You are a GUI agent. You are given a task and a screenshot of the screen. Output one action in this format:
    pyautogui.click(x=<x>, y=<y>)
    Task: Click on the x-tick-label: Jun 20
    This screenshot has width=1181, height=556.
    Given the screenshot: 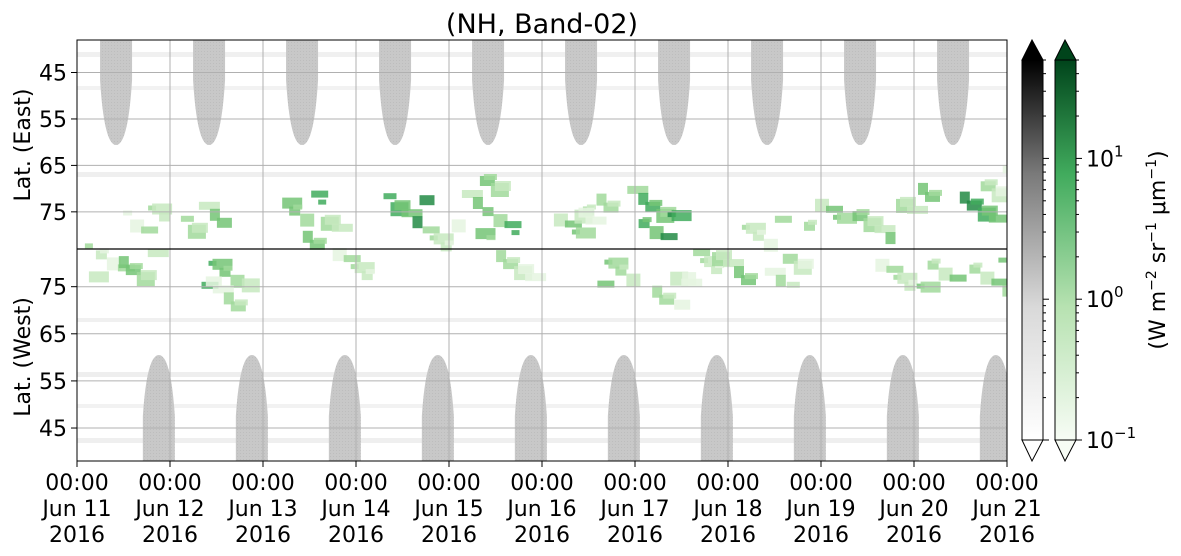 What is the action you would take?
    pyautogui.click(x=912, y=509)
    